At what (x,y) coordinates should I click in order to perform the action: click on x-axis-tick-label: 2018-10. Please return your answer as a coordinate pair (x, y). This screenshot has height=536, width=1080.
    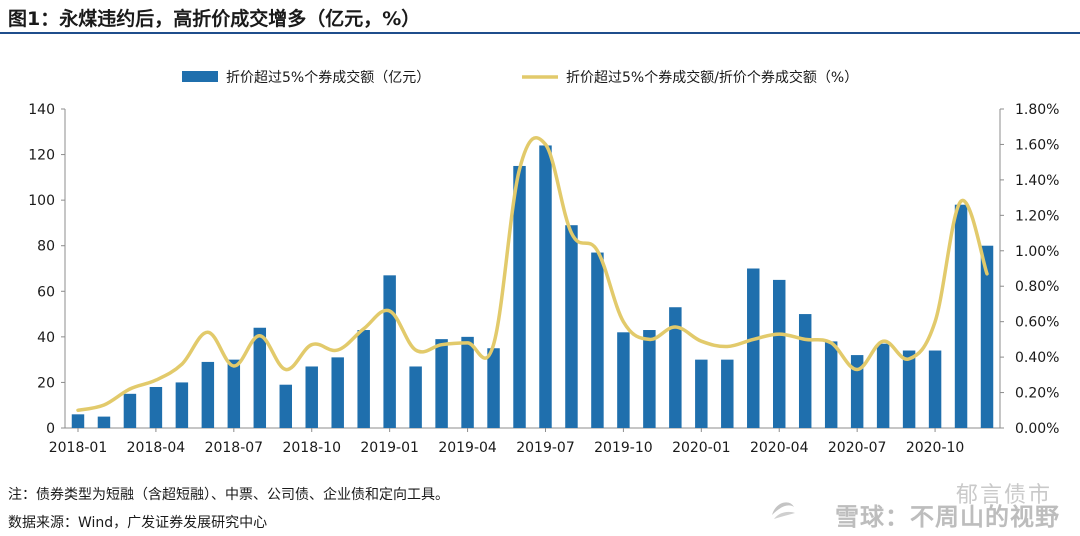
    Looking at the image, I should click on (311, 448).